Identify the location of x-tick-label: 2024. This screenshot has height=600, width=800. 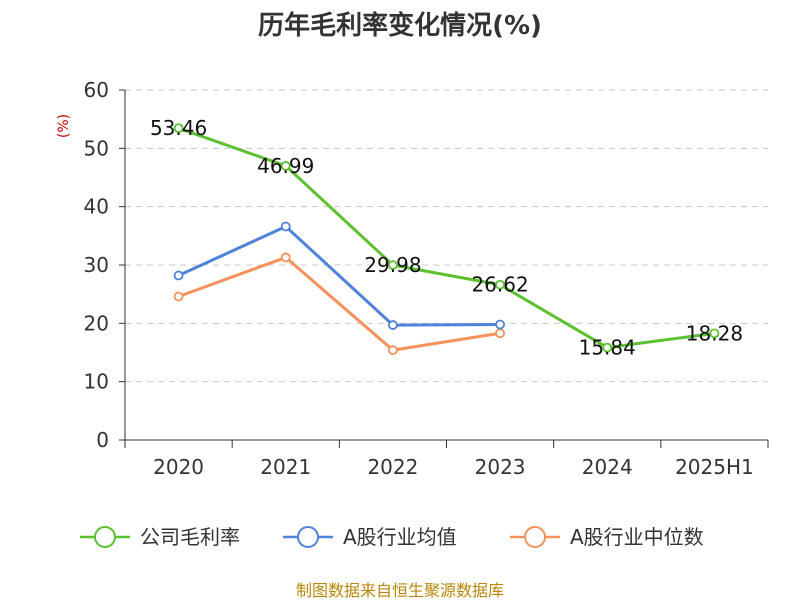
(607, 467).